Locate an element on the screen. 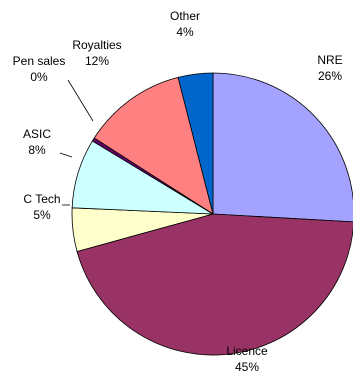 Image resolution: width=353 pixels, height=381 pixels. slice-label-royalties: Royalties is located at coordinates (96, 45).